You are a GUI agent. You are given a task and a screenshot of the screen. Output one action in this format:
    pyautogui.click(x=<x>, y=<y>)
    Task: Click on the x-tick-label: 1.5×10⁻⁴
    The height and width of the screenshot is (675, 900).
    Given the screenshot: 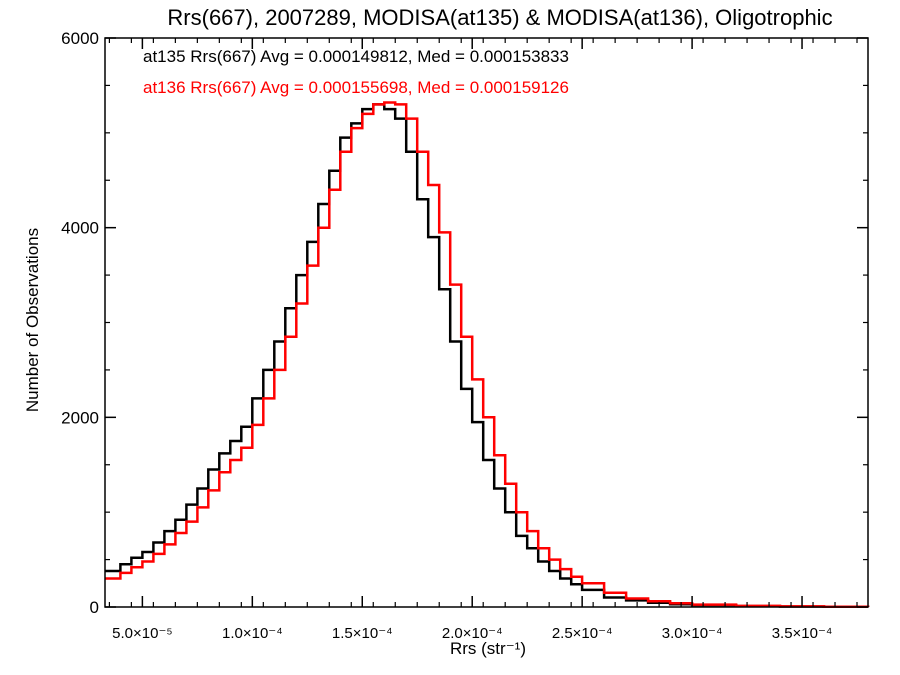 What is the action you would take?
    pyautogui.click(x=362, y=633)
    